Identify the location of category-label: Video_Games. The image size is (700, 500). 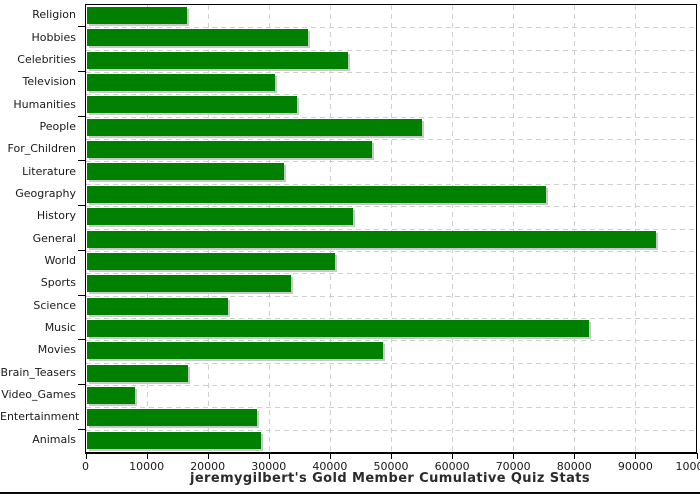
(38, 395).